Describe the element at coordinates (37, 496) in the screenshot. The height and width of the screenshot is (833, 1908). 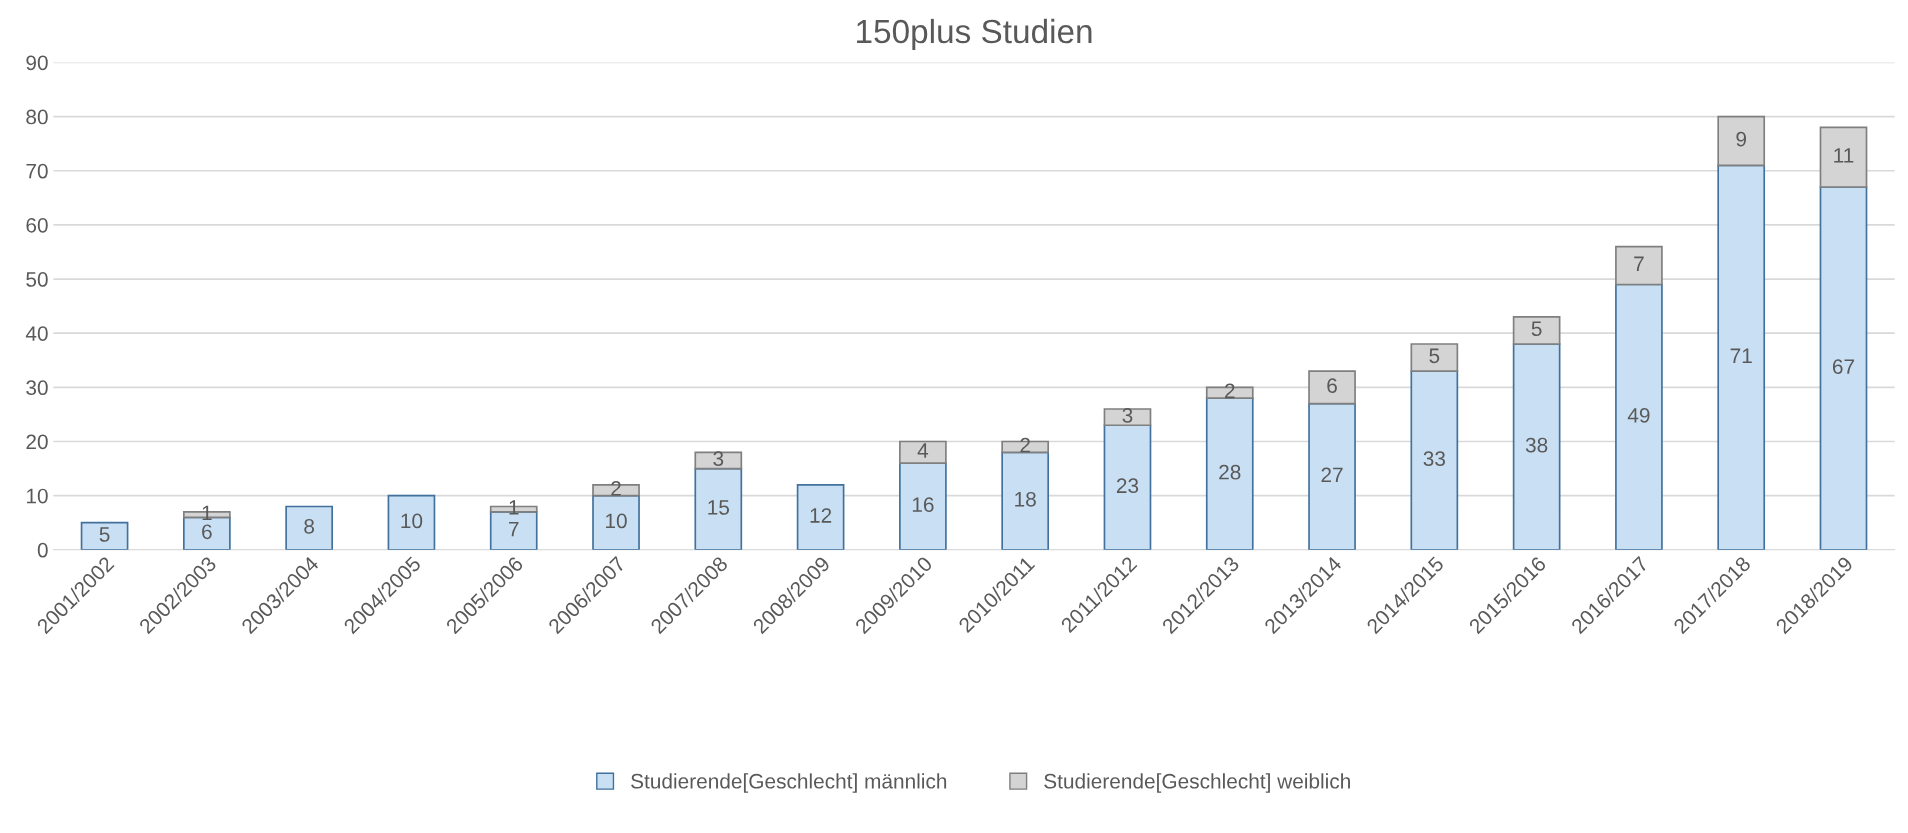
I see `y-tick-label: 10` at that location.